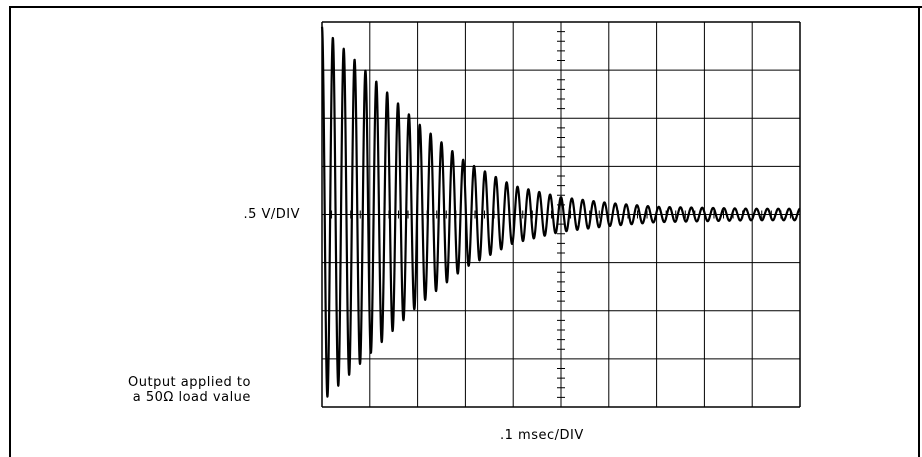  I want to click on load-note-line-2: a 50Ω load value, so click(191, 397).